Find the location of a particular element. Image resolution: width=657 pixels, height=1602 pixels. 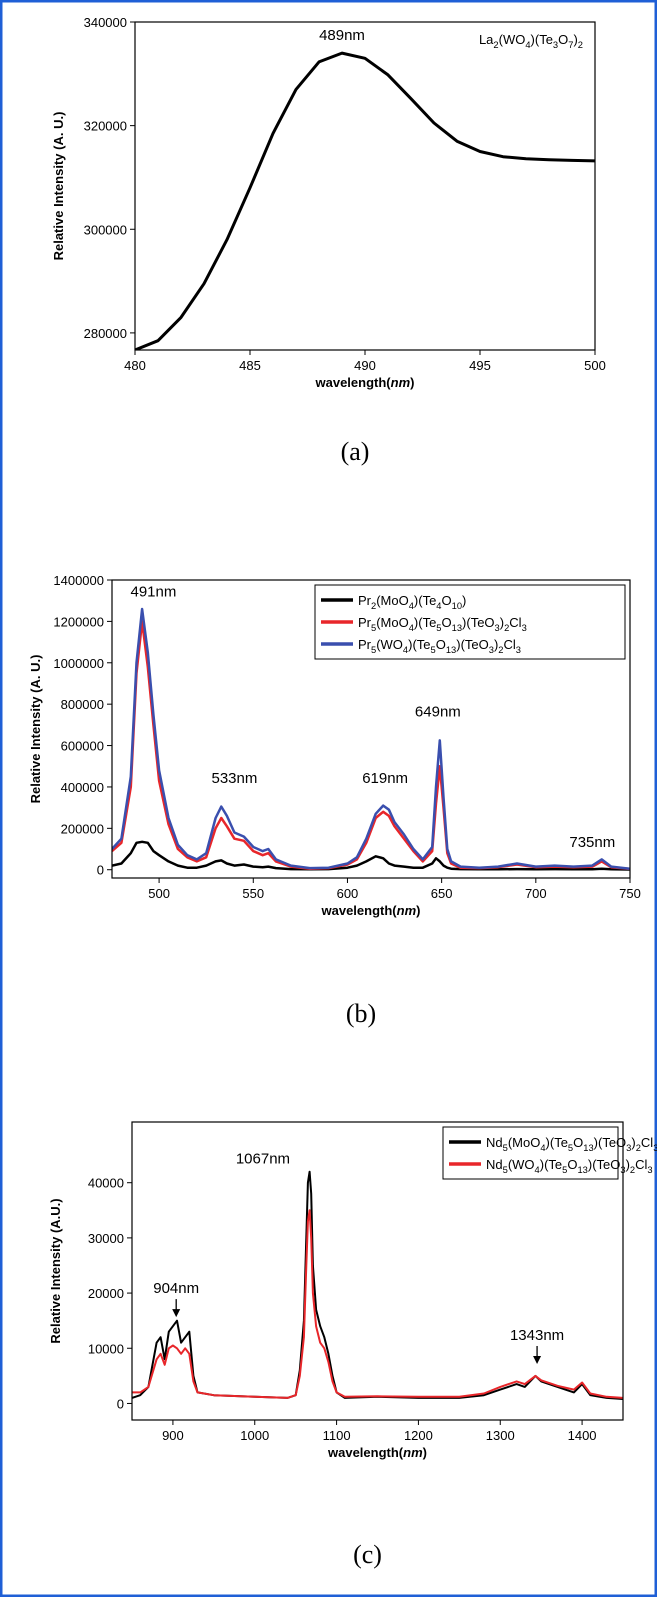

caption: (c) is located at coordinates (367, 1554).